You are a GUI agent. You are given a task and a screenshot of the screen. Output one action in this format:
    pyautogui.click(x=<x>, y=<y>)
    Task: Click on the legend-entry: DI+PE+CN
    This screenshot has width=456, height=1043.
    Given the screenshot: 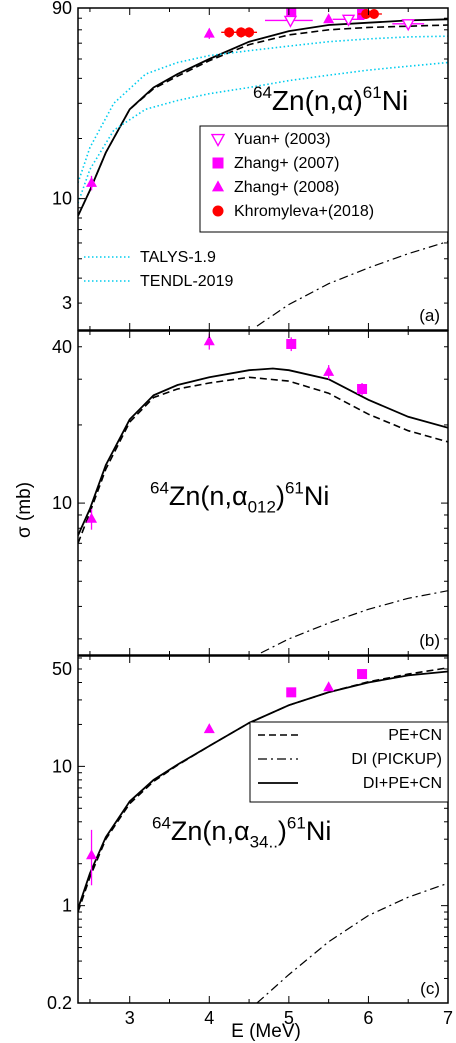 What is the action you would take?
    pyautogui.click(x=350, y=783)
    